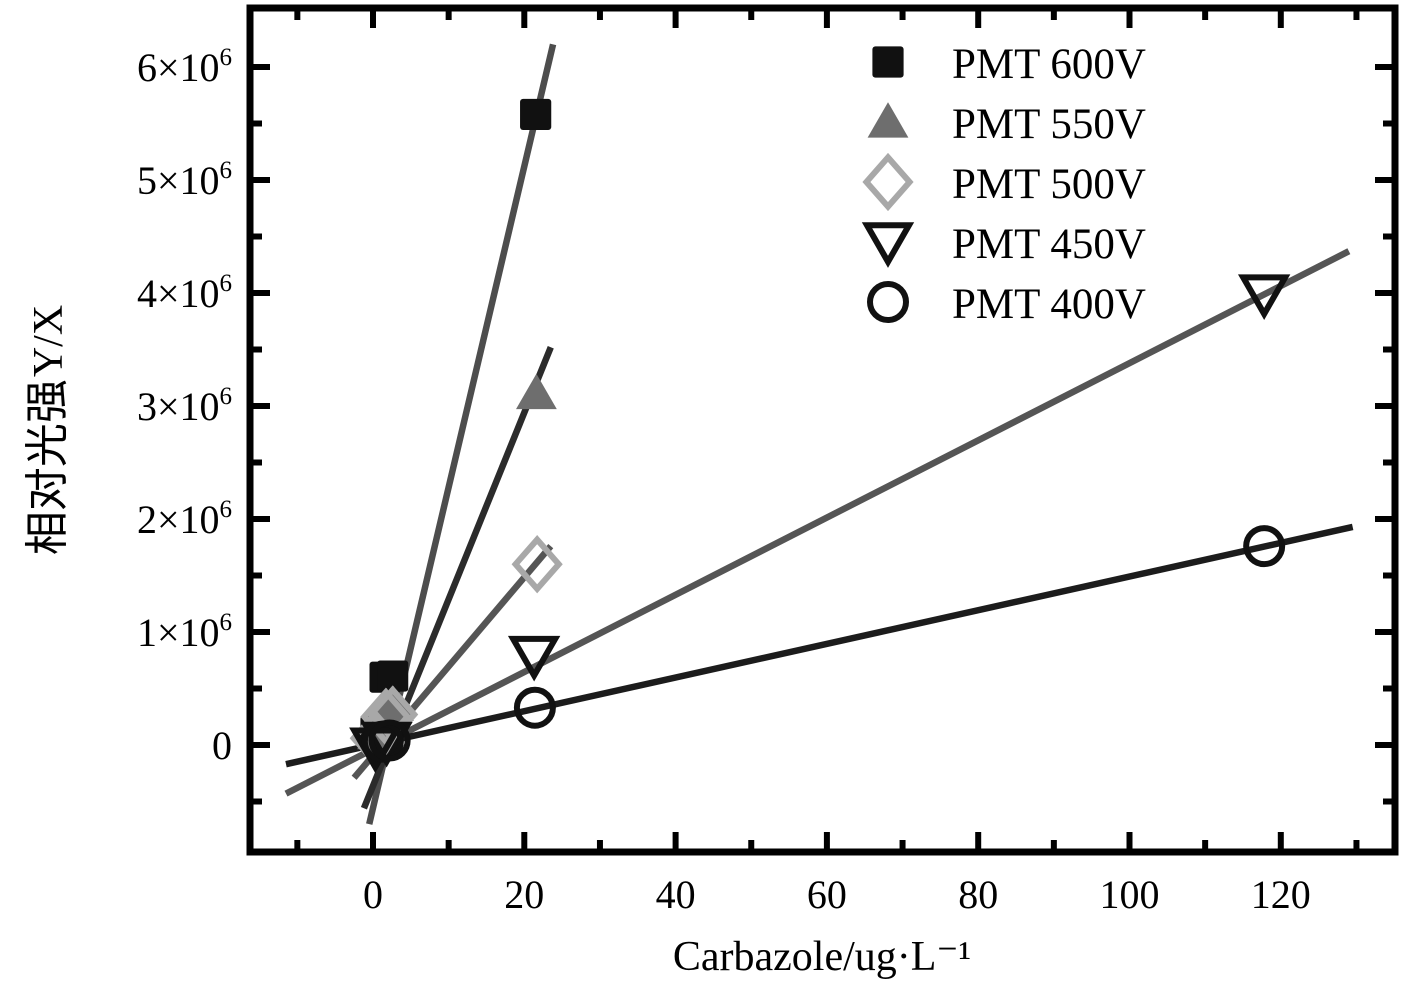 Image resolution: width=1417 pixels, height=995 pixels. I want to click on y-tick-label: 0, so click(222, 745).